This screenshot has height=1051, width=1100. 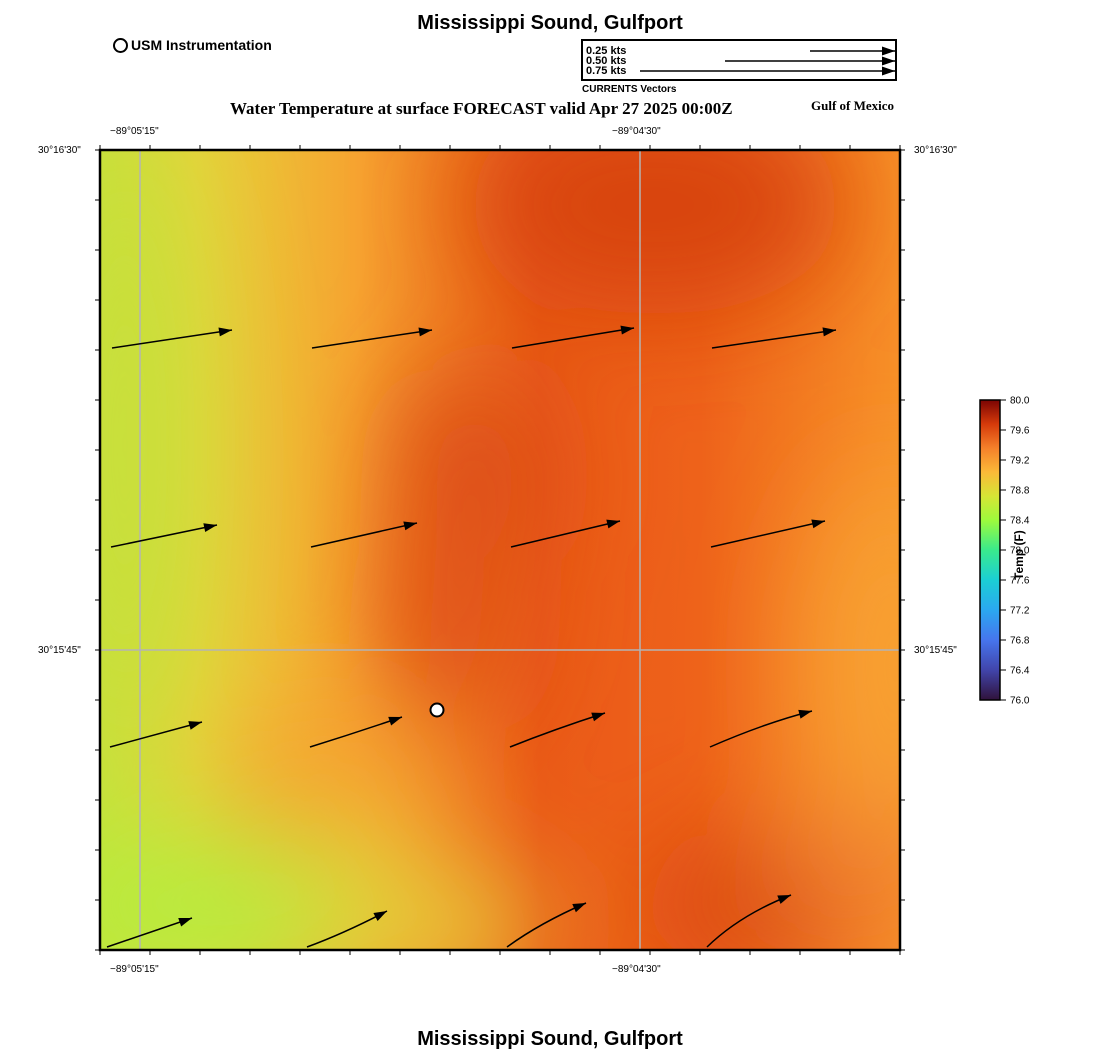 I want to click on region-label: Gulf of Mexico, so click(x=853, y=105).